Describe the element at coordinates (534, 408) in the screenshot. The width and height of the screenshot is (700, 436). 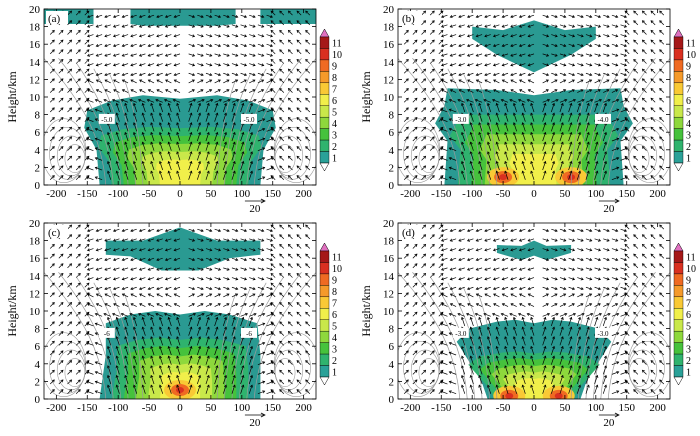
I see `x-tick-label: 0` at that location.